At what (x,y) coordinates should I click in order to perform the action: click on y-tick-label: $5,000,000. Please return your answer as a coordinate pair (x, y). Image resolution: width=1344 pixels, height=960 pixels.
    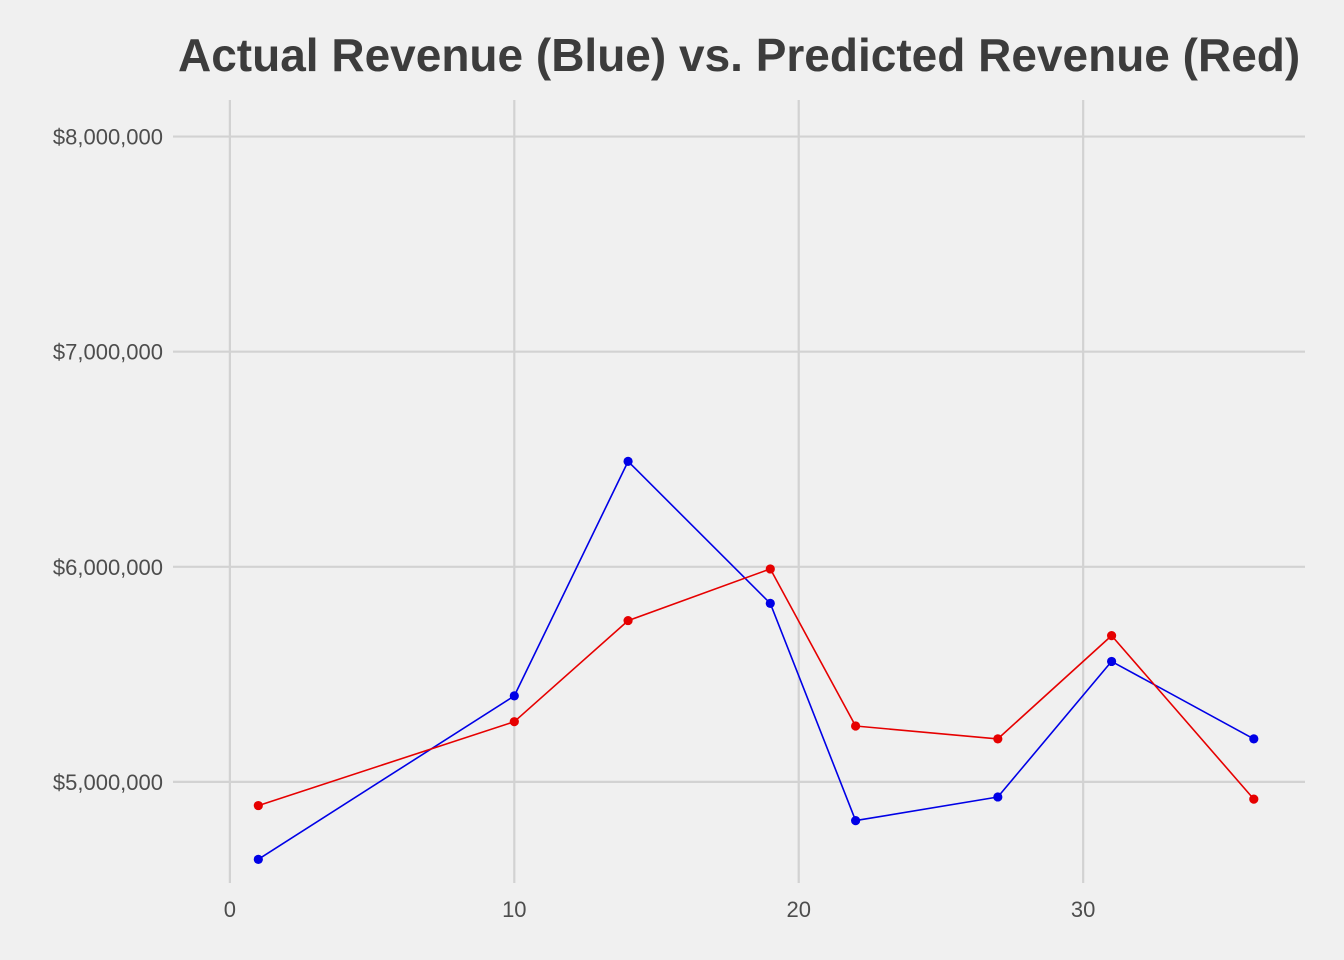
    Looking at the image, I should click on (108, 782).